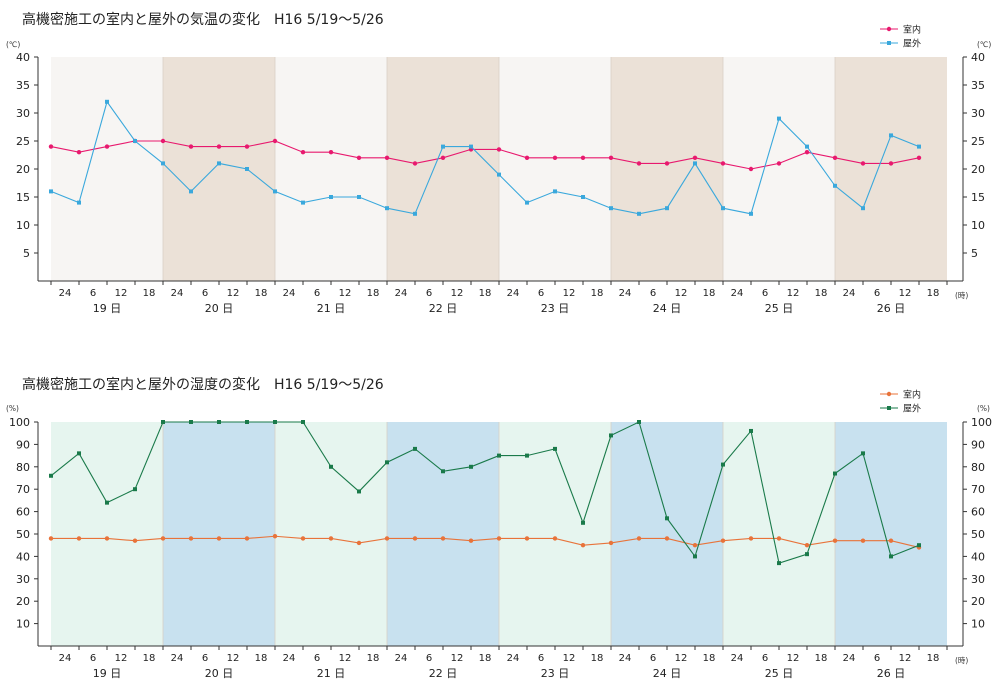 This screenshot has height=680, width=1000. I want to click on legend-label: 室内, so click(912, 30).